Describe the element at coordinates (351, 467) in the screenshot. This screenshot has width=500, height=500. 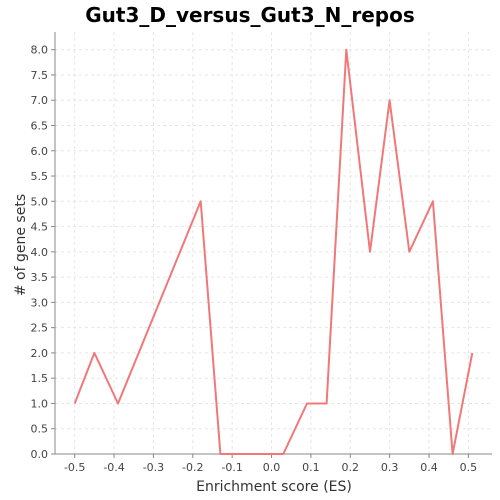
I see `x-tick-label: 0.2` at that location.